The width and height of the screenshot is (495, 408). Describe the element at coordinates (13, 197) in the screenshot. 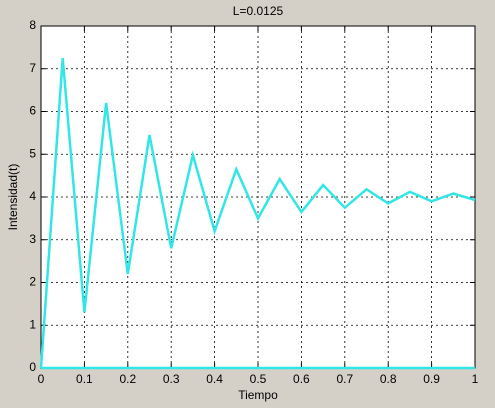

I see `y-axis-label: Intensidad(t)` at that location.